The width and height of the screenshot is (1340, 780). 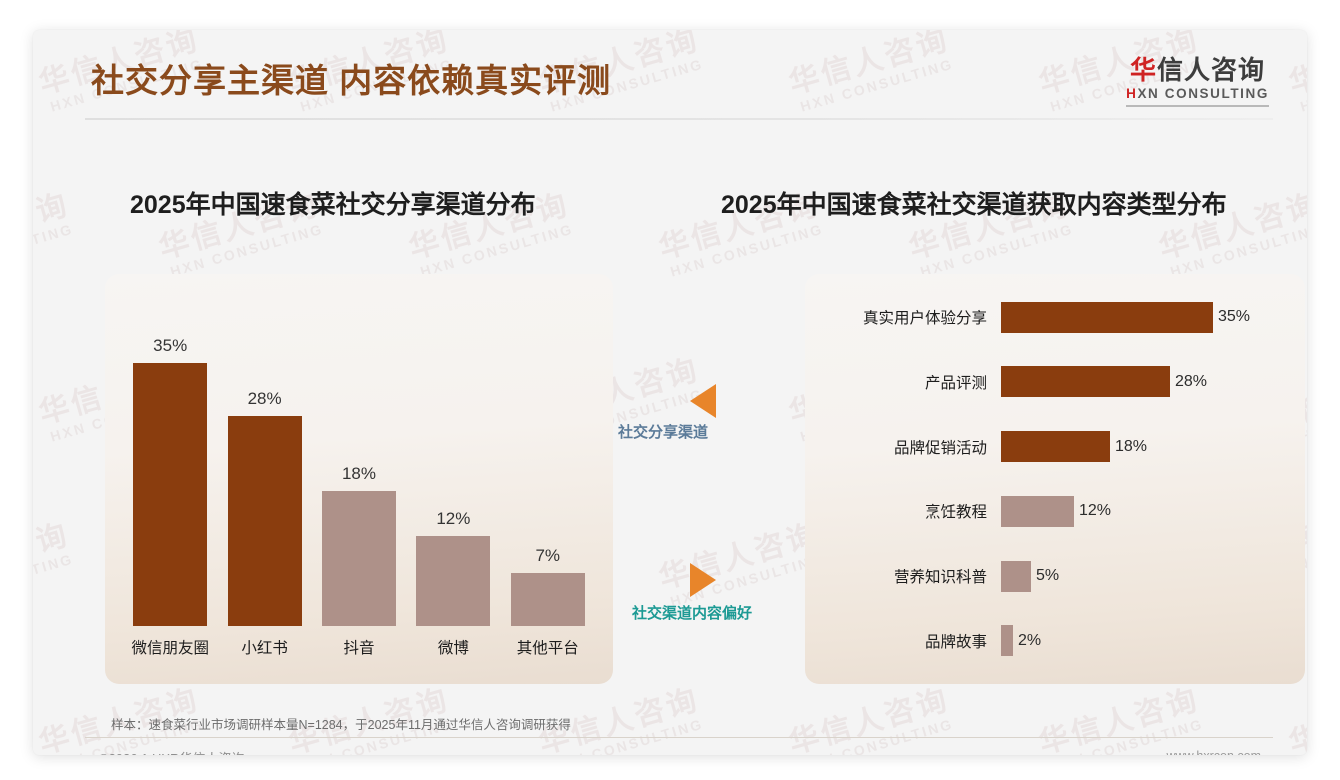 I want to click on bar-row: 真实用户体验分享 35%, so click(x=1056, y=317).